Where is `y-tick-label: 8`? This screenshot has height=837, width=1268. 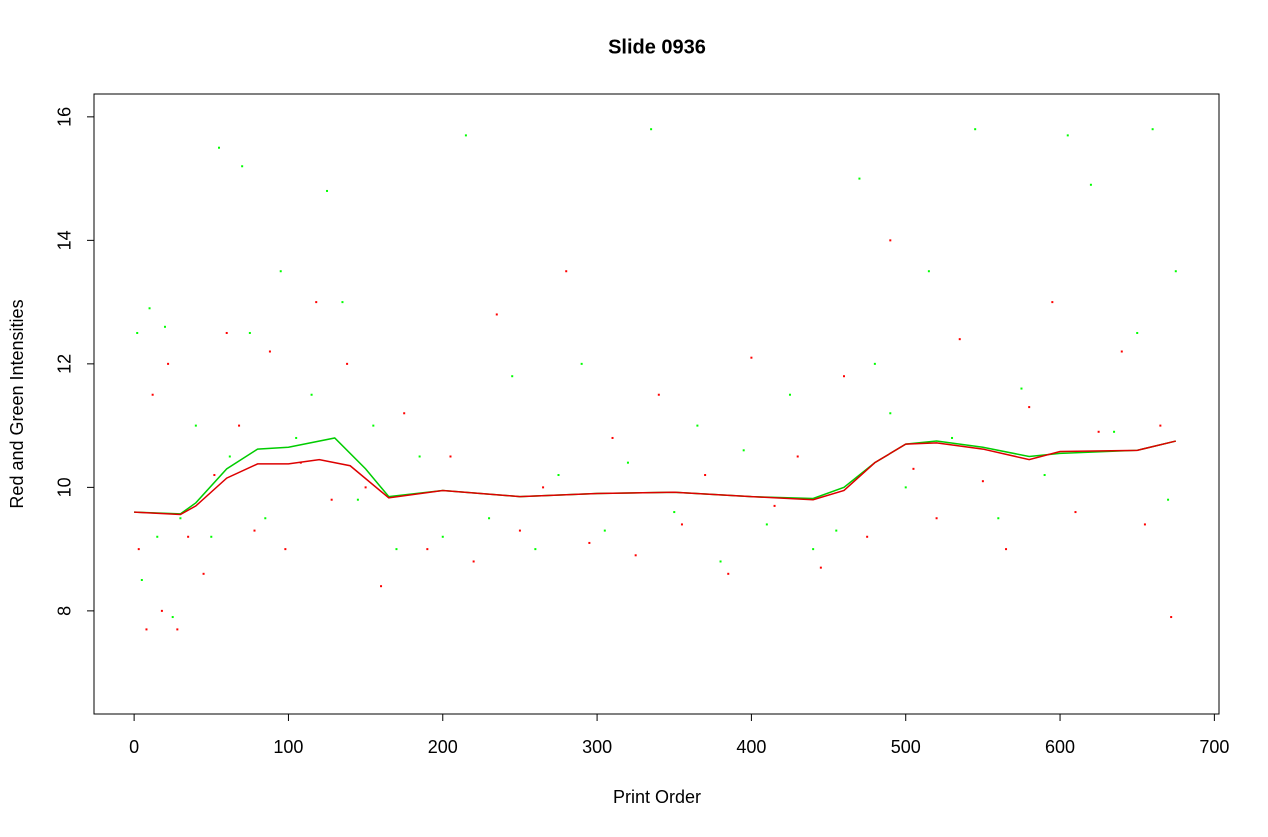 y-tick-label: 8 is located at coordinates (65, 611).